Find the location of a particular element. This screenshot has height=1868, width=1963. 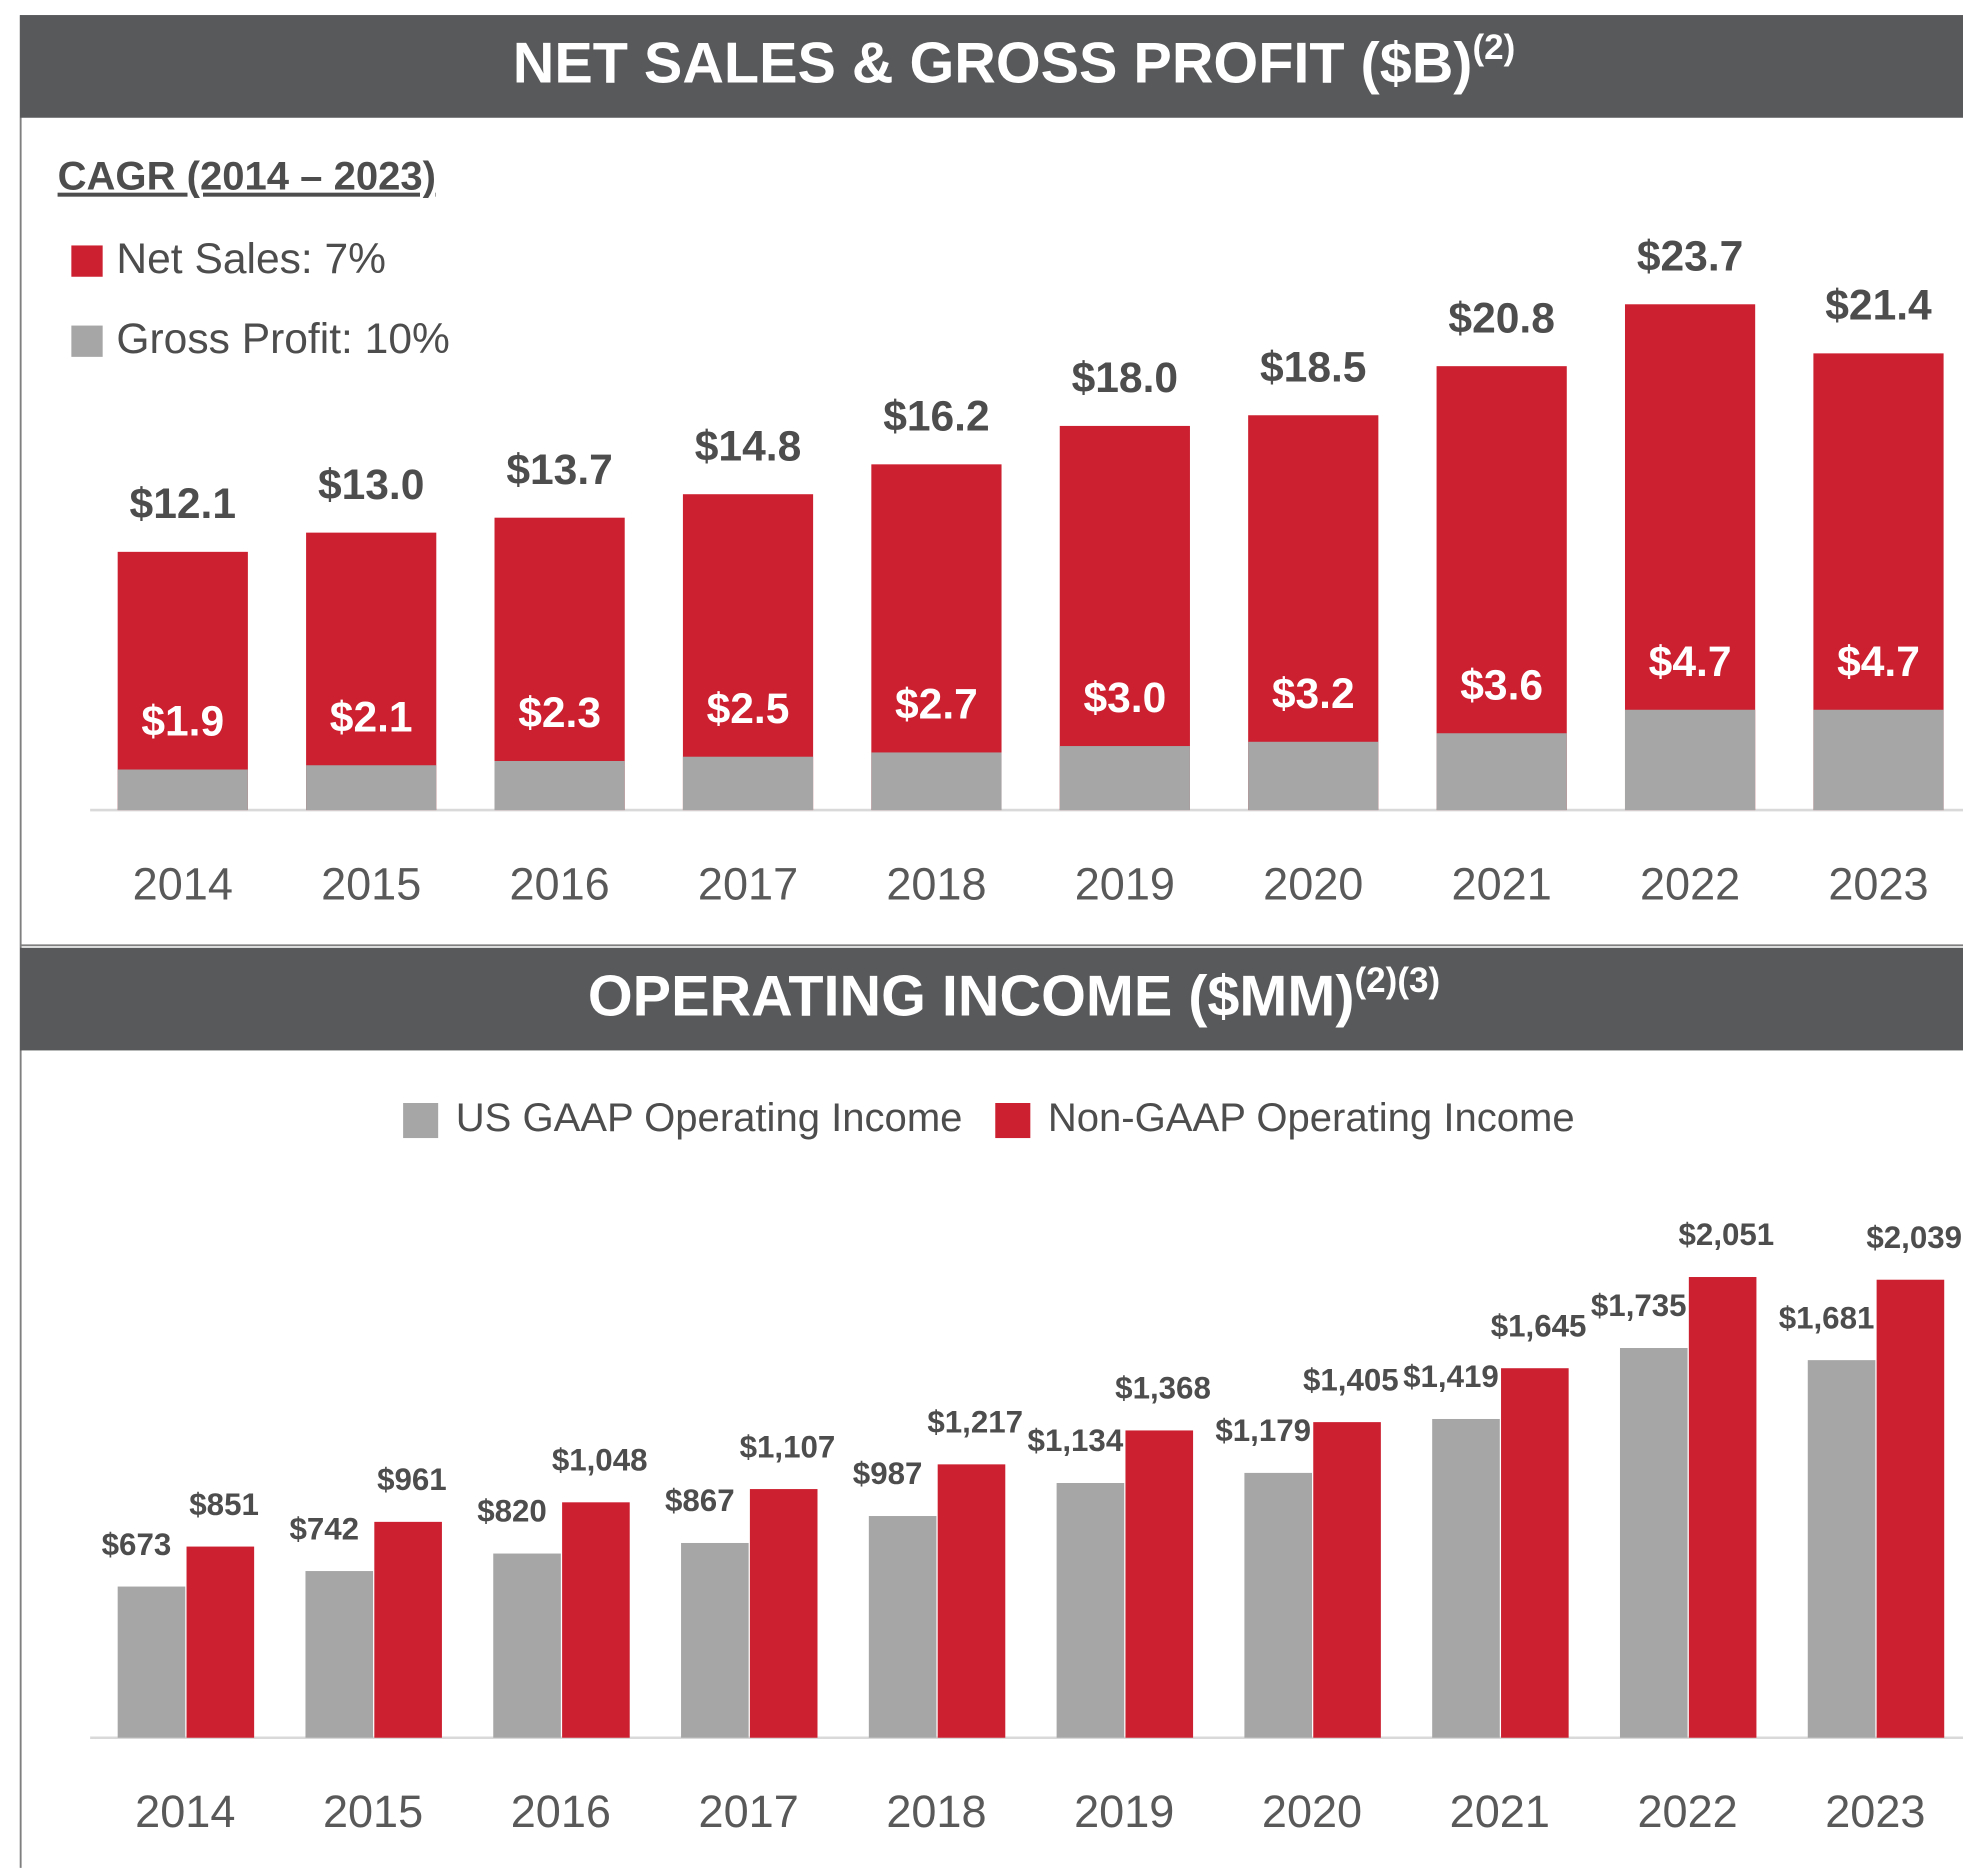

value-label: $1,405 is located at coordinates (1351, 1379).